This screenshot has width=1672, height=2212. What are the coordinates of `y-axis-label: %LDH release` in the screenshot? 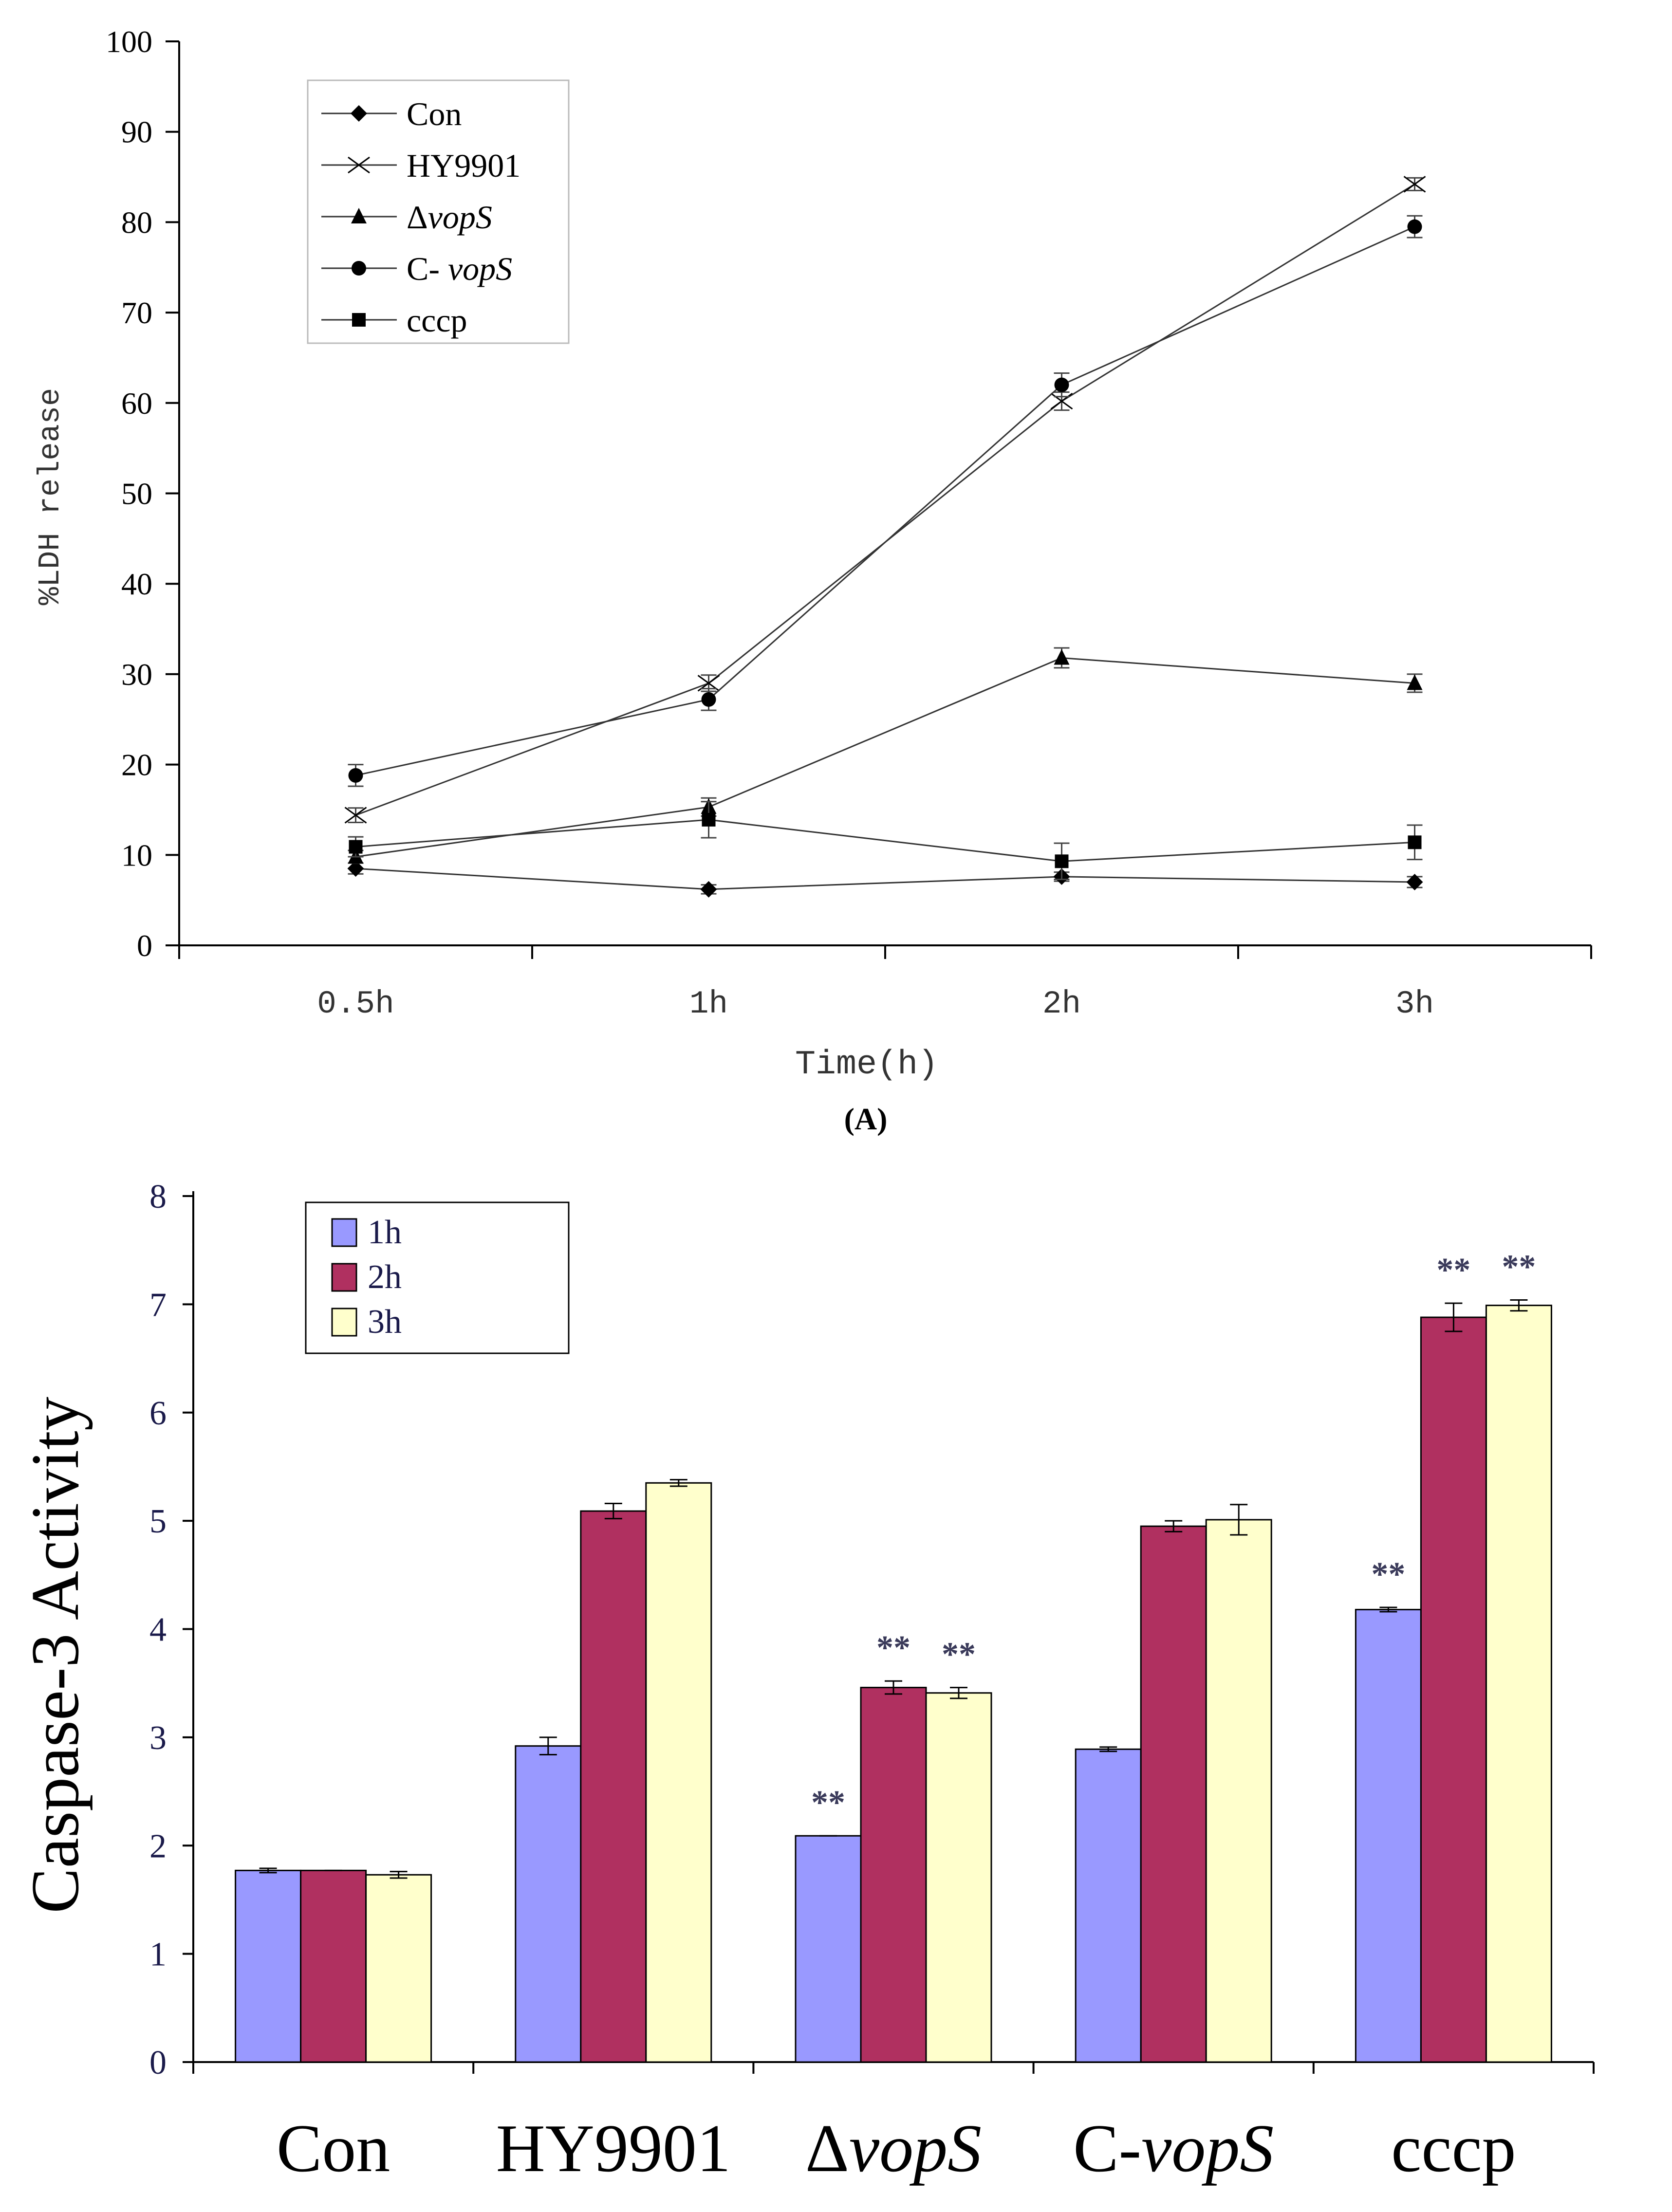 It's located at (51, 496).